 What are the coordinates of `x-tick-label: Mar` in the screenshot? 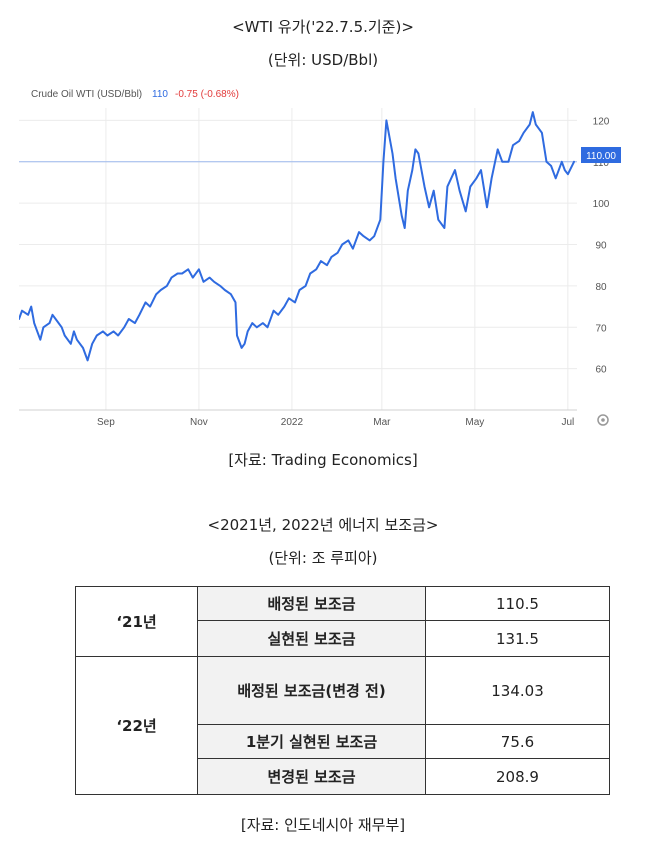 It's located at (382, 422).